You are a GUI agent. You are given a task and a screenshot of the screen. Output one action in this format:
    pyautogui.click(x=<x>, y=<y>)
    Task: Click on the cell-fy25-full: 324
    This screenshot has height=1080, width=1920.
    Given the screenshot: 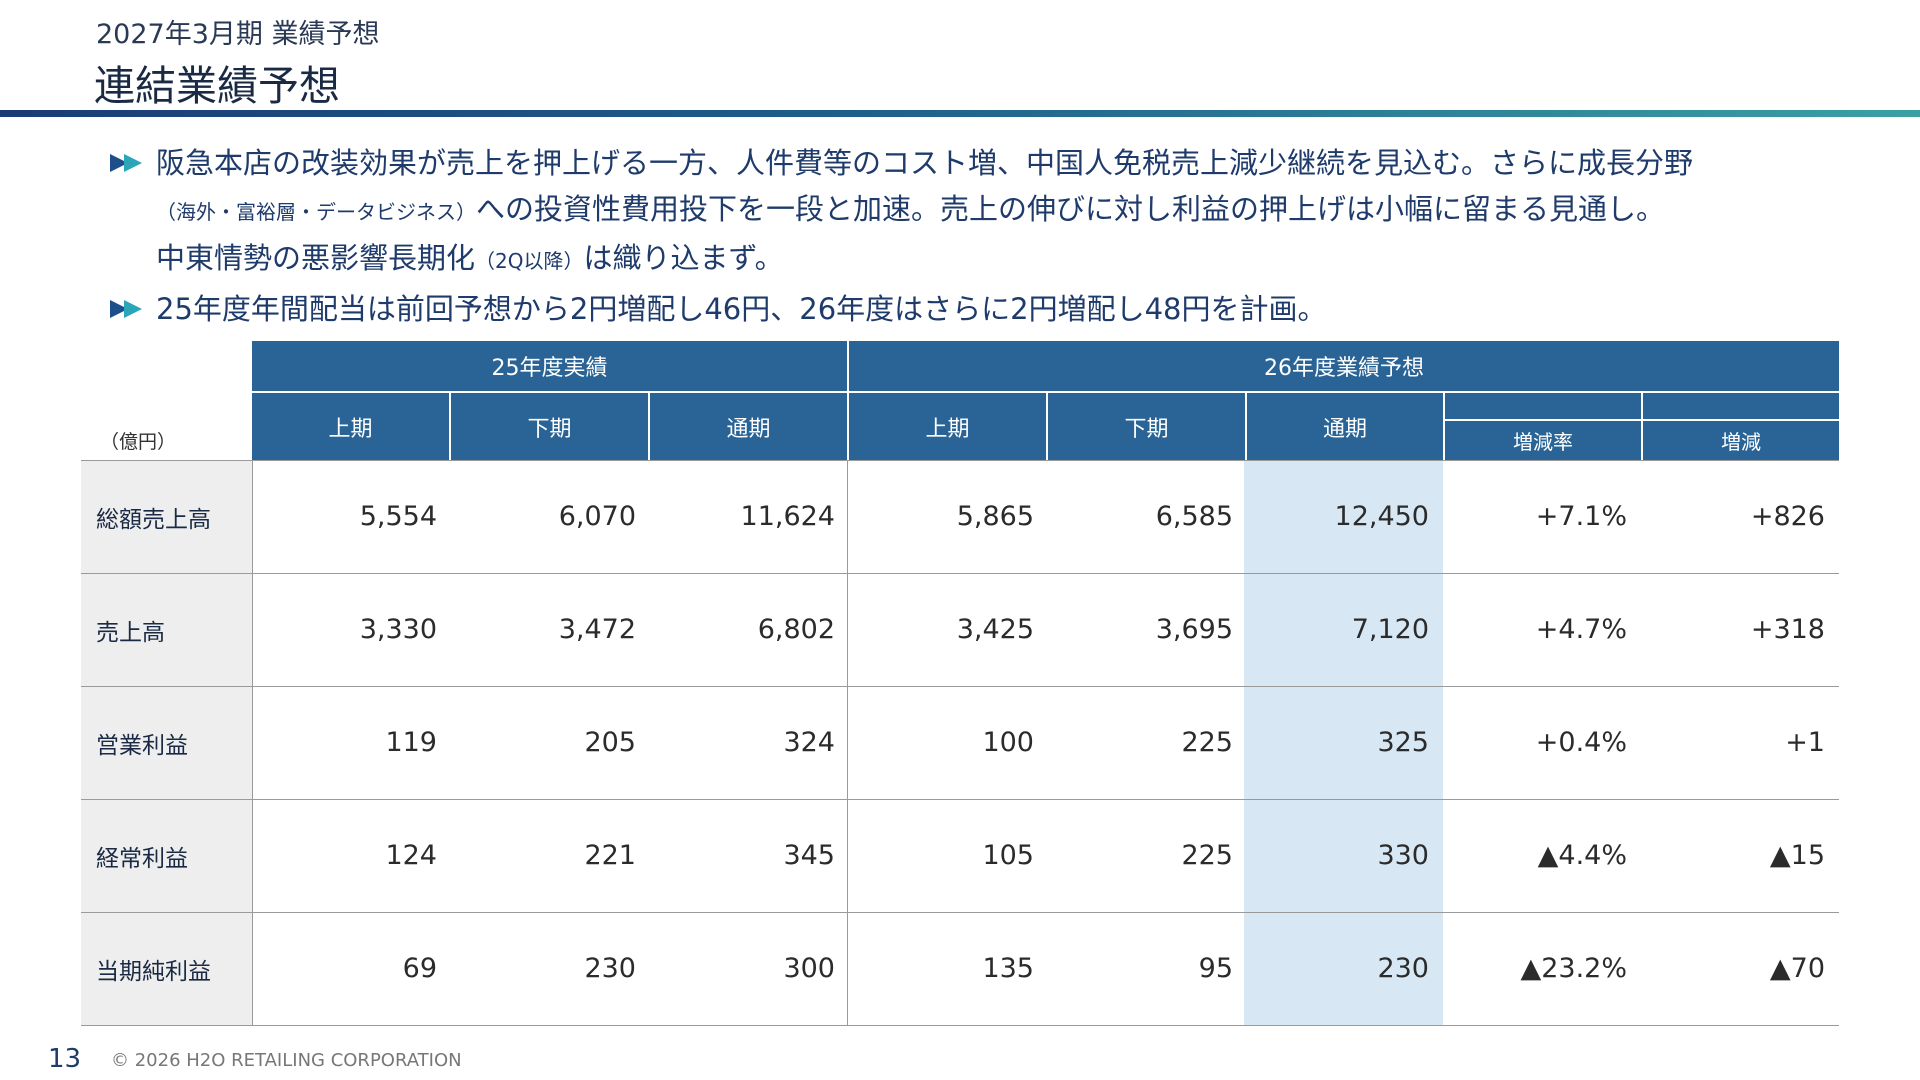 What is the action you would take?
    pyautogui.click(x=809, y=742)
    